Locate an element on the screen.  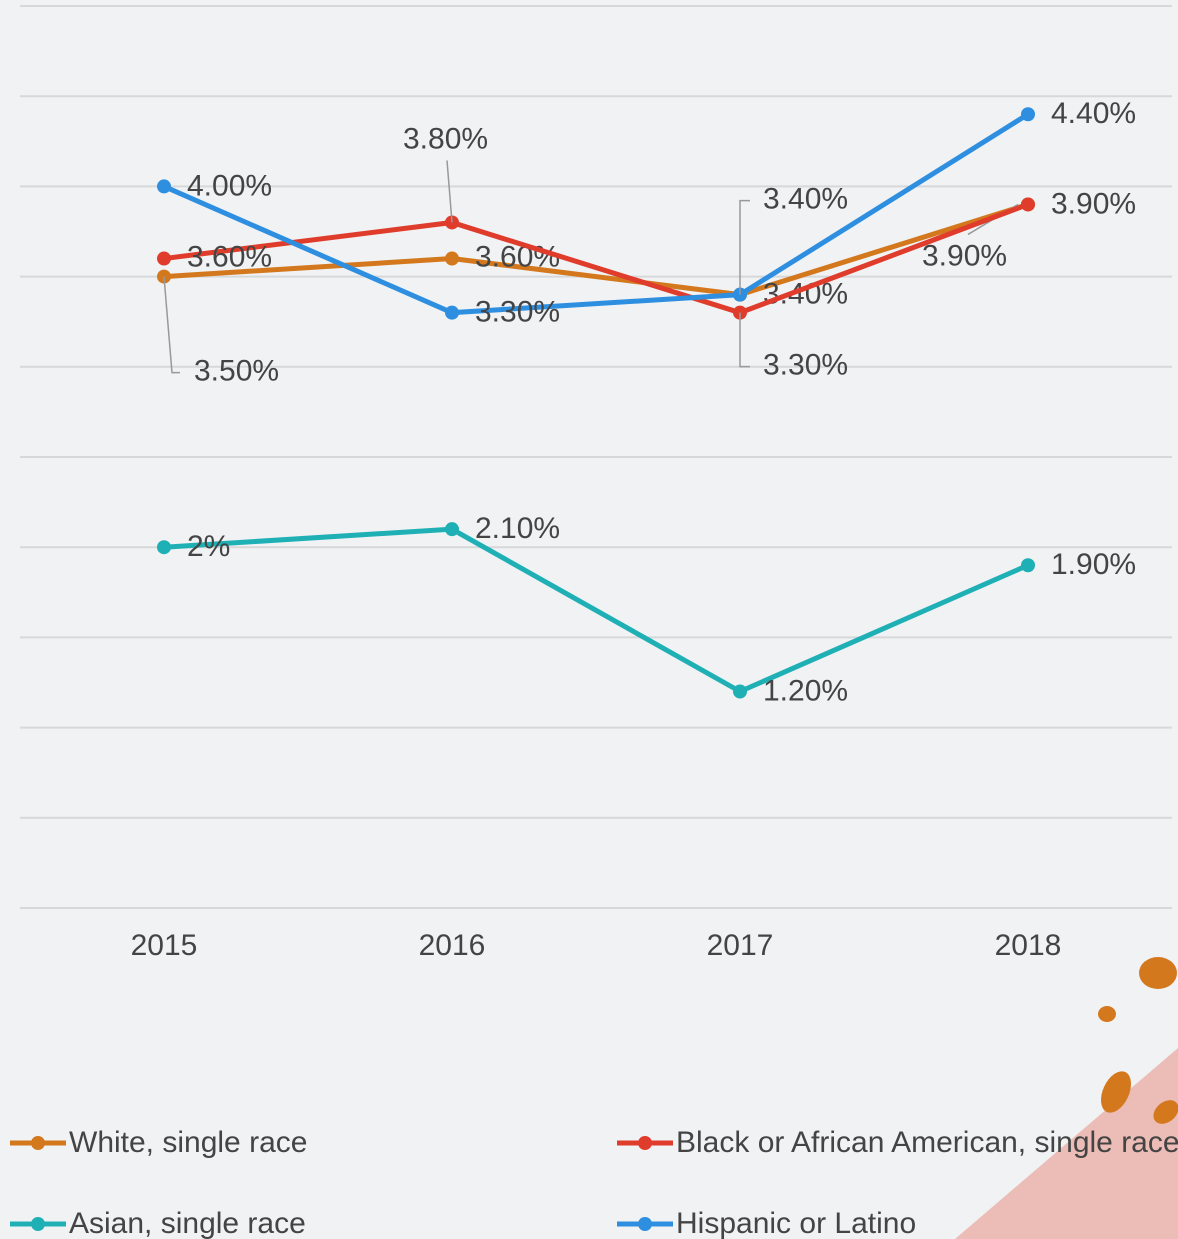
data-label: 4.40% is located at coordinates (1093, 113).